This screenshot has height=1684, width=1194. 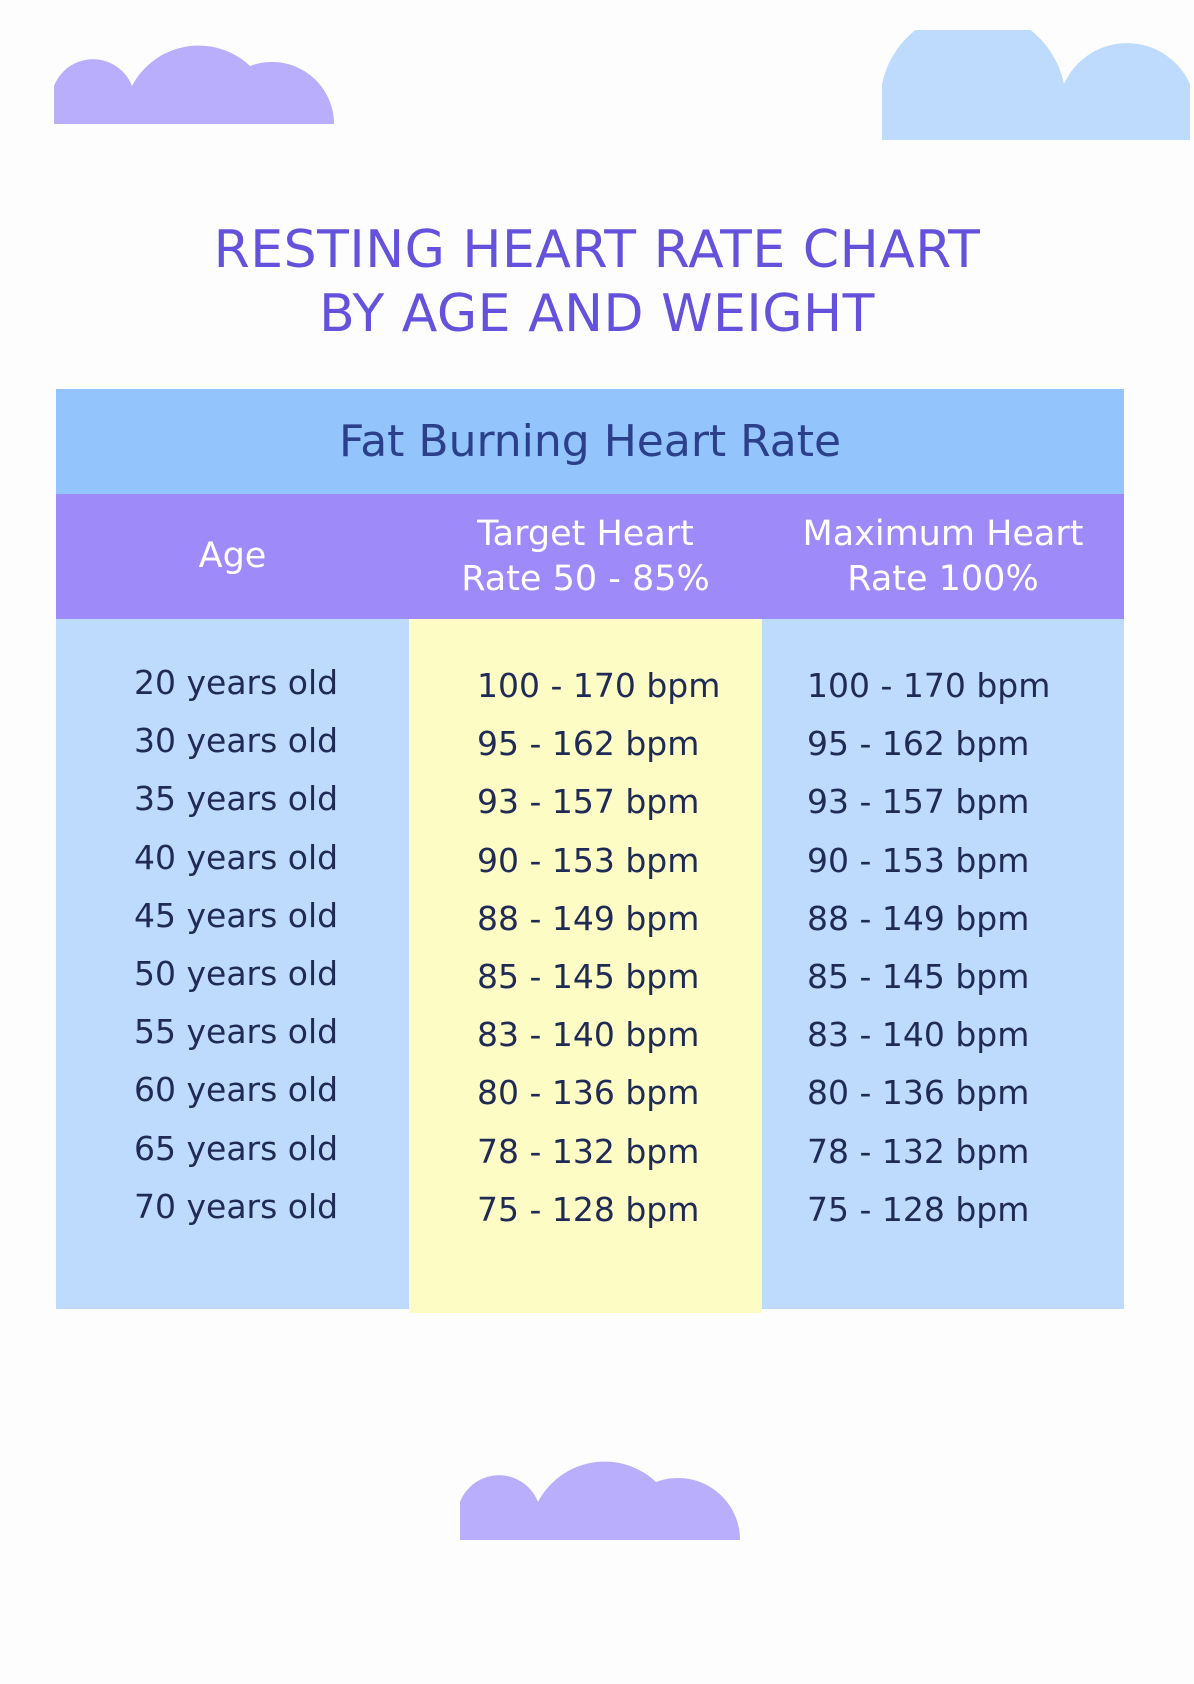 What do you see at coordinates (918, 801) in the screenshot?
I see `maximum-heart-rate-cell: 93 - 157 bpm` at bounding box center [918, 801].